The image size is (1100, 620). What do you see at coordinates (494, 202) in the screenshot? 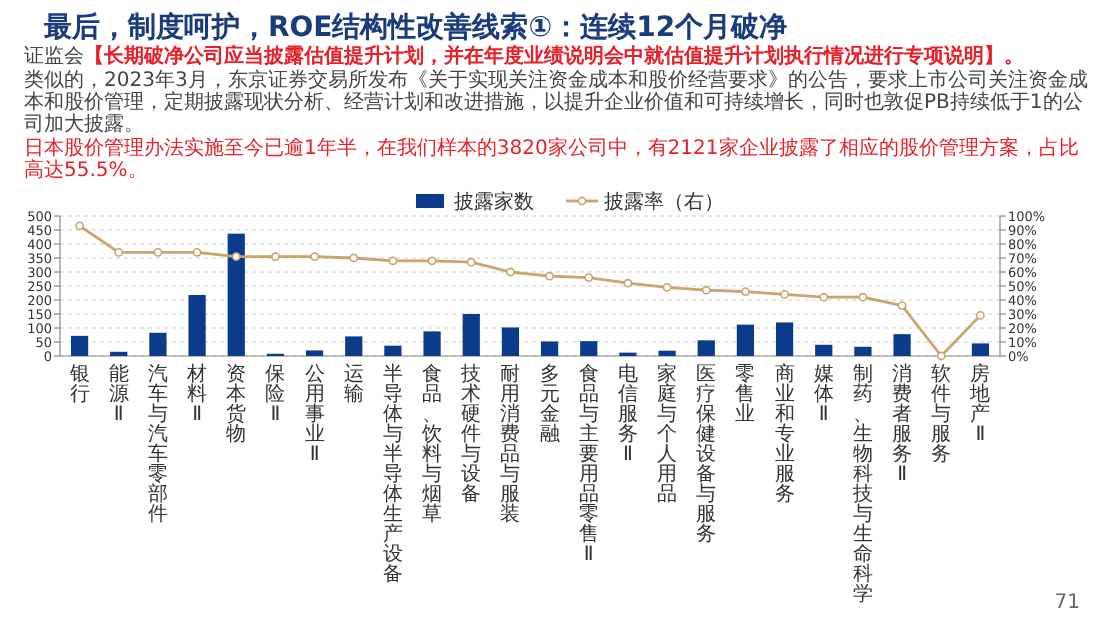
I see `legend-label: 披露家数` at bounding box center [494, 202].